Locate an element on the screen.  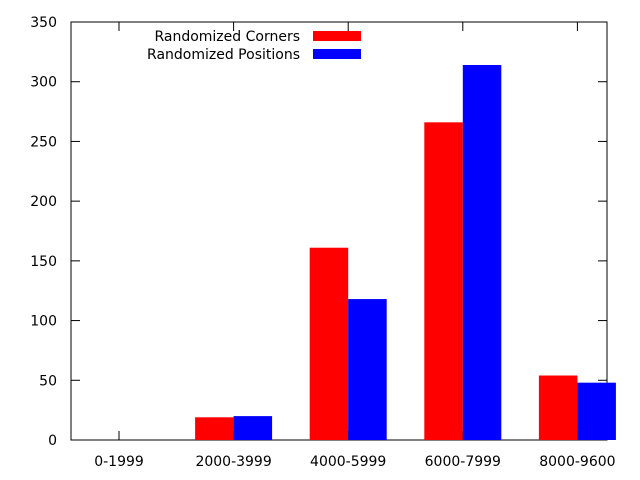
y-tick-label: 100 is located at coordinates (43, 322).